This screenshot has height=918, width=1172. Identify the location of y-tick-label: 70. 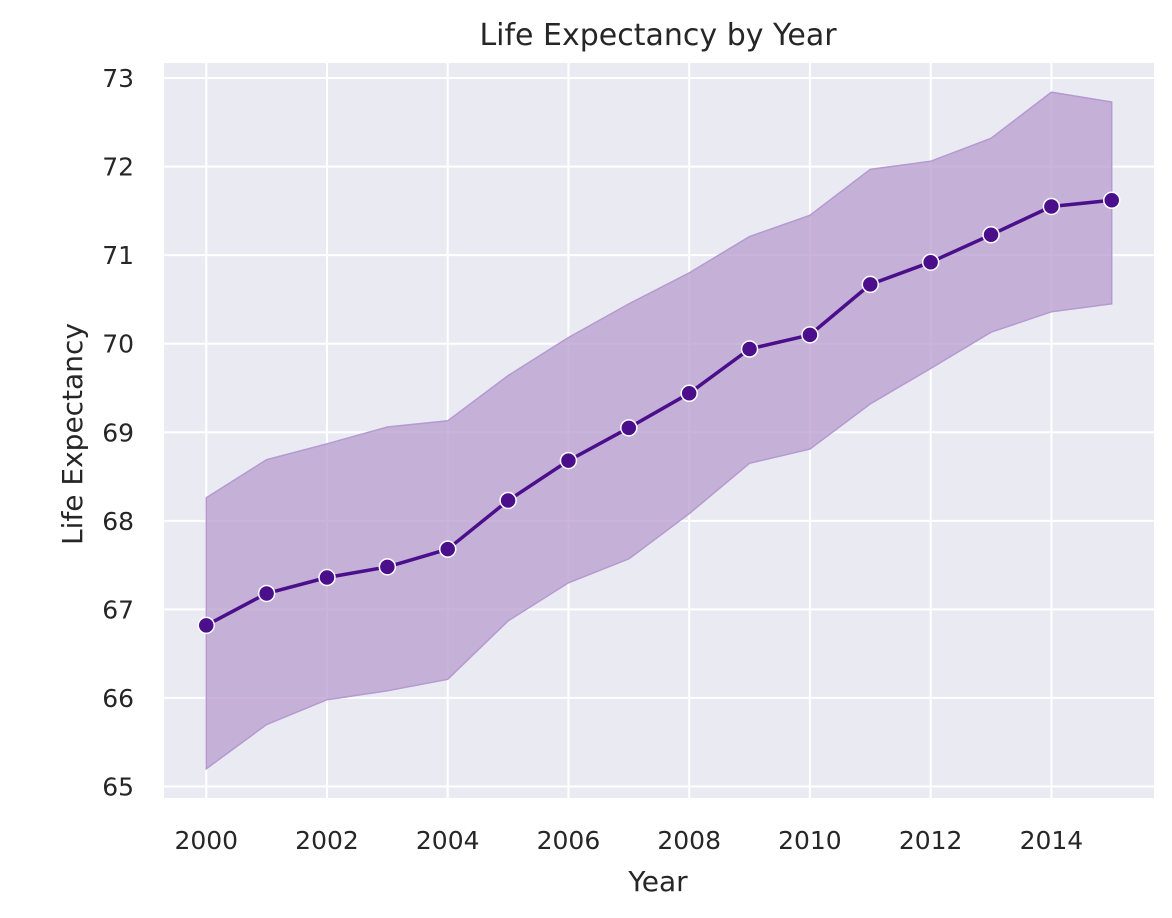
(118, 344).